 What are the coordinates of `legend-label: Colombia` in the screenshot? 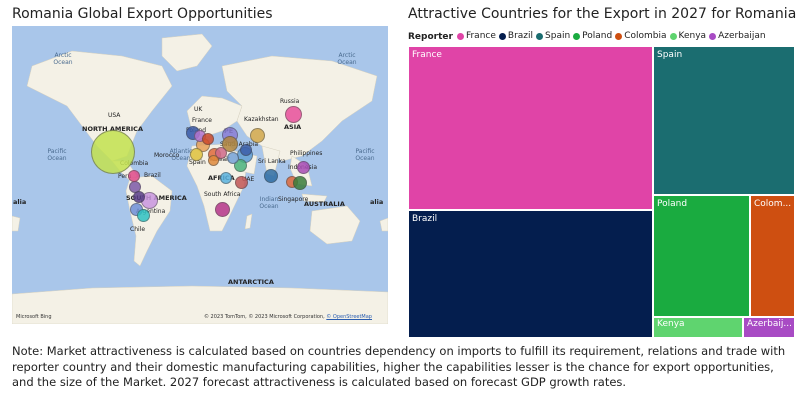 It's located at (645, 36).